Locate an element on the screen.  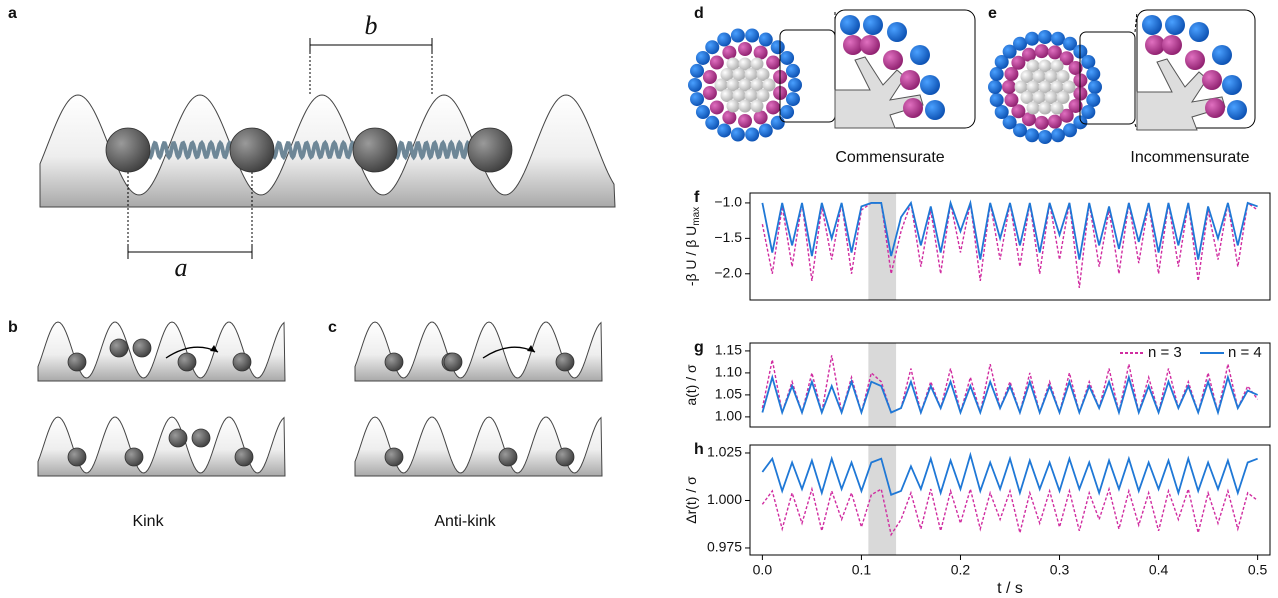
y-tick-label: −1.0 is located at coordinates (728, 202).